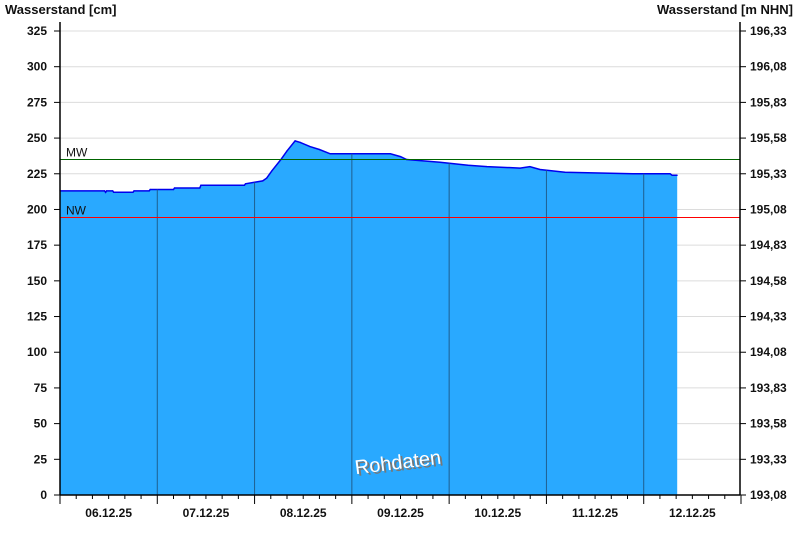  What do you see at coordinates (400, 182) in the screenshot?
I see `reference-lines: MW NW` at bounding box center [400, 182].